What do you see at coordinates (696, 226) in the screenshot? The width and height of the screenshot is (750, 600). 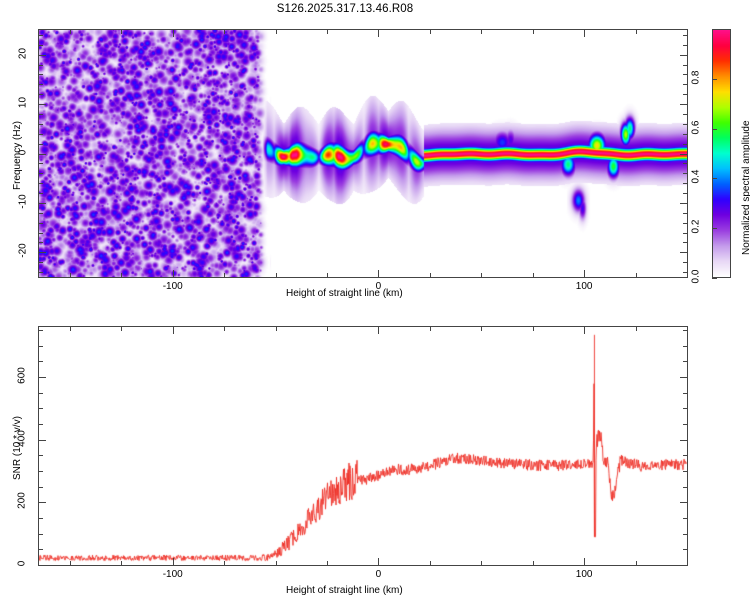 I see `axis-tick-label: 0.2` at bounding box center [696, 226].